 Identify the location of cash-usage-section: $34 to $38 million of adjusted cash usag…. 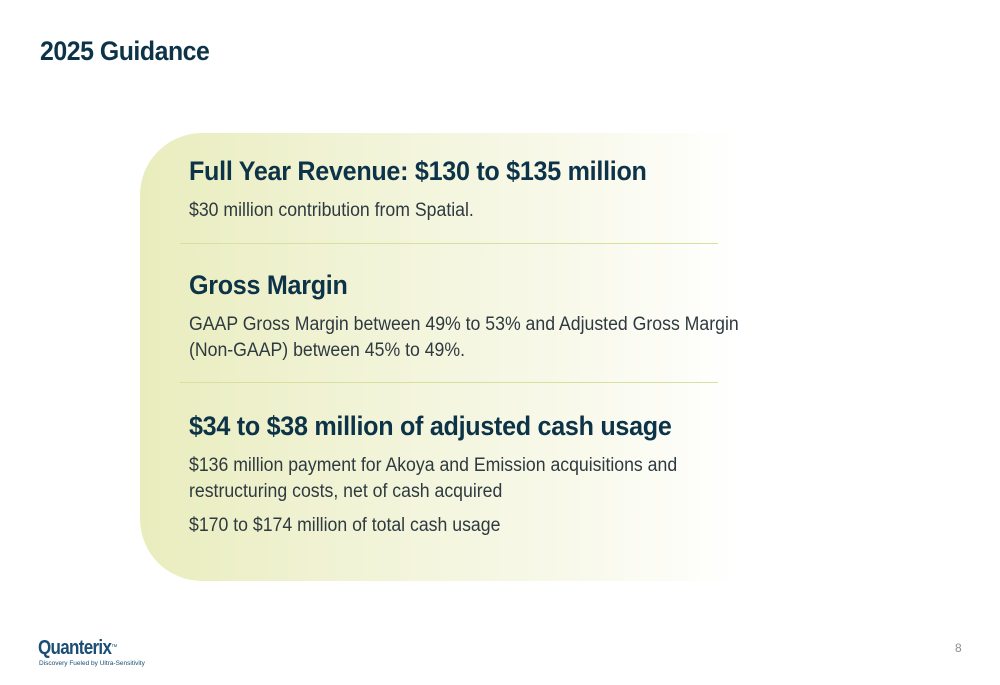
(451, 474).